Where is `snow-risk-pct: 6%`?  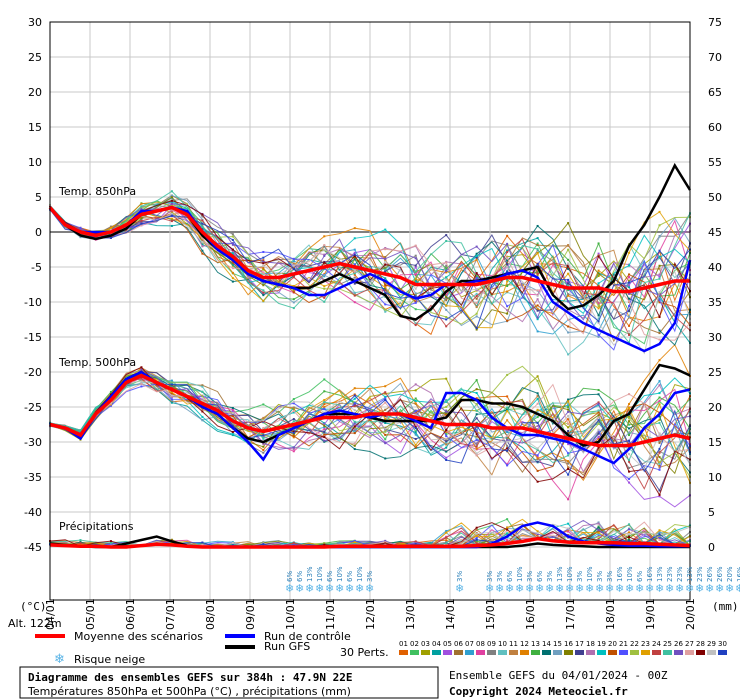 snow-risk-pct: 6% is located at coordinates (510, 576).